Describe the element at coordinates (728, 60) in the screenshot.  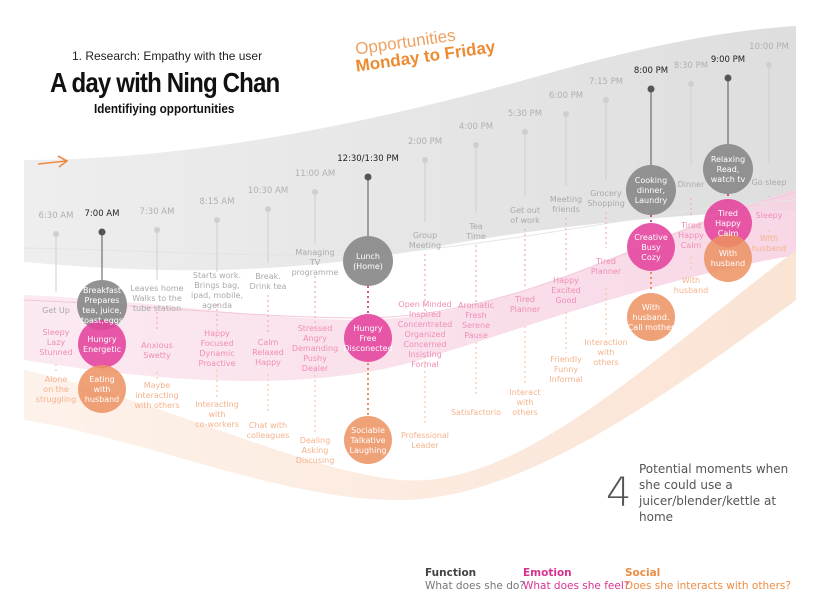
I see `time-label: 9:00 PM` at that location.